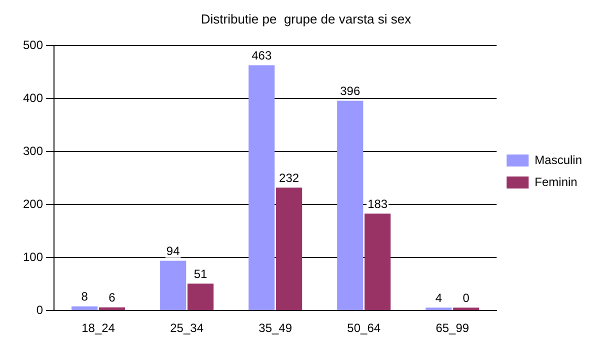 This screenshot has width=602, height=347. I want to click on data-label: 232, so click(289, 177).